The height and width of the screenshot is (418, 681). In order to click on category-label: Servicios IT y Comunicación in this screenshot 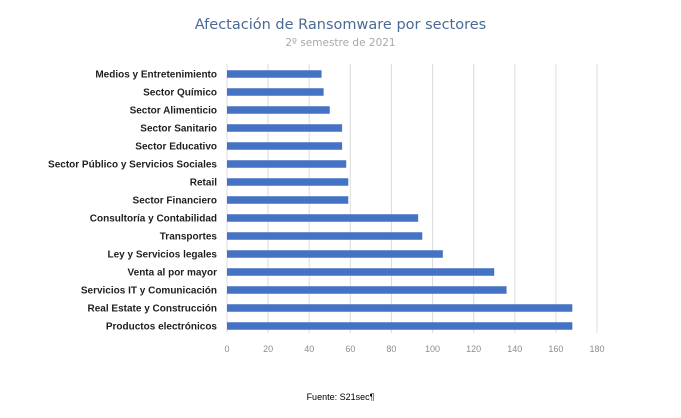, I will do `click(149, 291)`.